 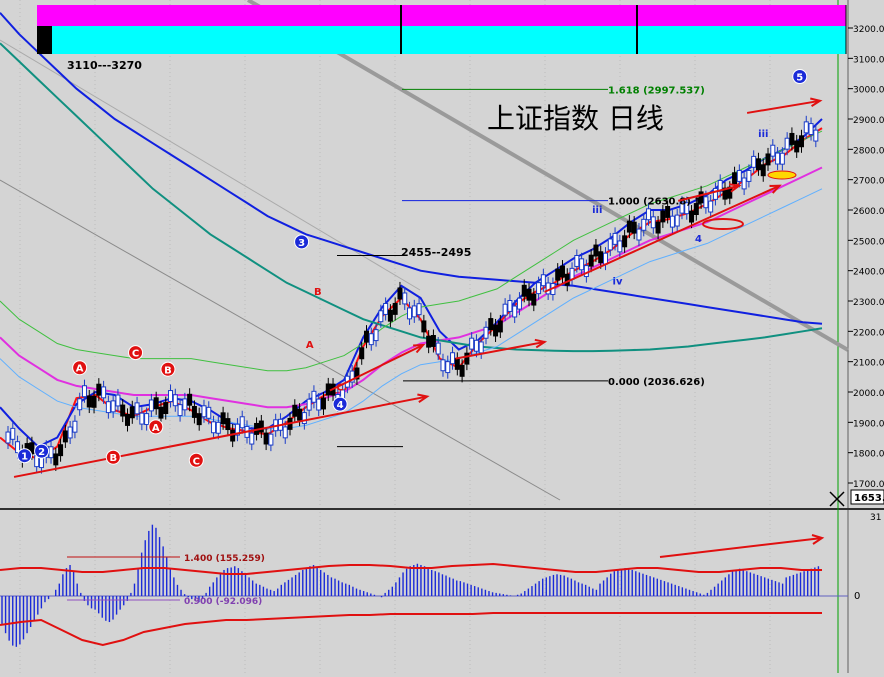 I want to click on wave-label: iii, so click(x=597, y=210).